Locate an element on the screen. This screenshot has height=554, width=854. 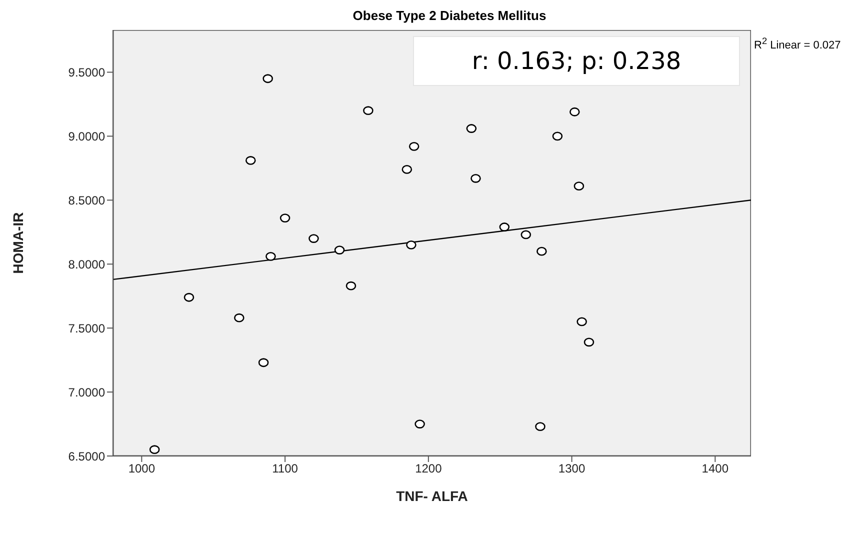
x-tick-label: 1100 is located at coordinates (285, 469).